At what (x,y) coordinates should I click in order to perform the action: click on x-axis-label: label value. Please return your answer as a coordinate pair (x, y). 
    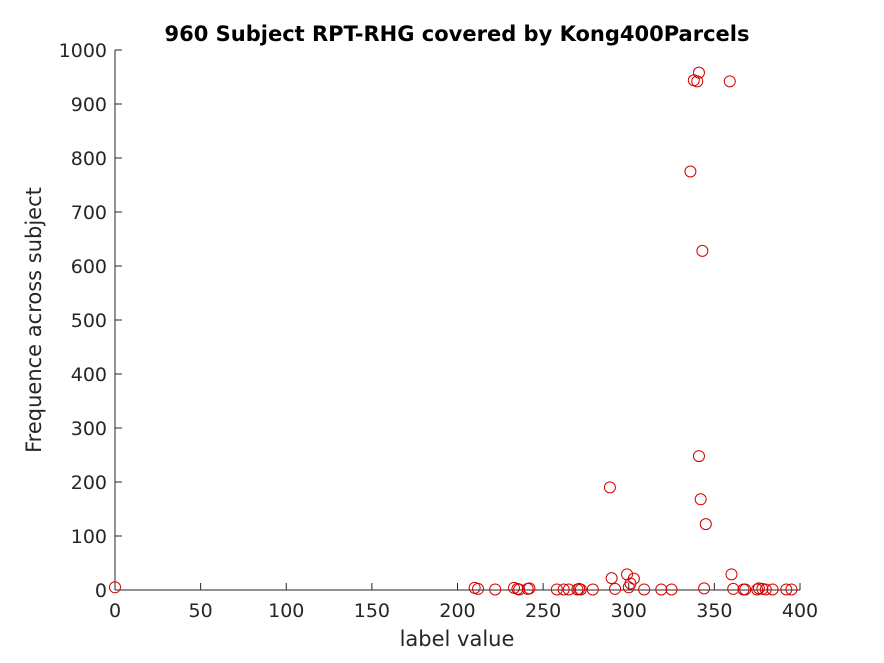
    Looking at the image, I should click on (457, 639).